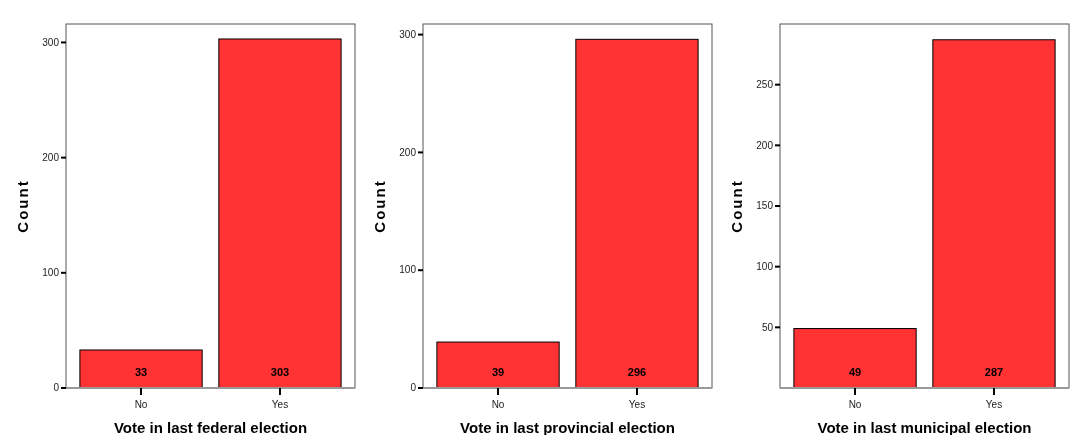 The width and height of the screenshot is (1087, 435). What do you see at coordinates (498, 372) in the screenshot?
I see `data-label: 39` at bounding box center [498, 372].